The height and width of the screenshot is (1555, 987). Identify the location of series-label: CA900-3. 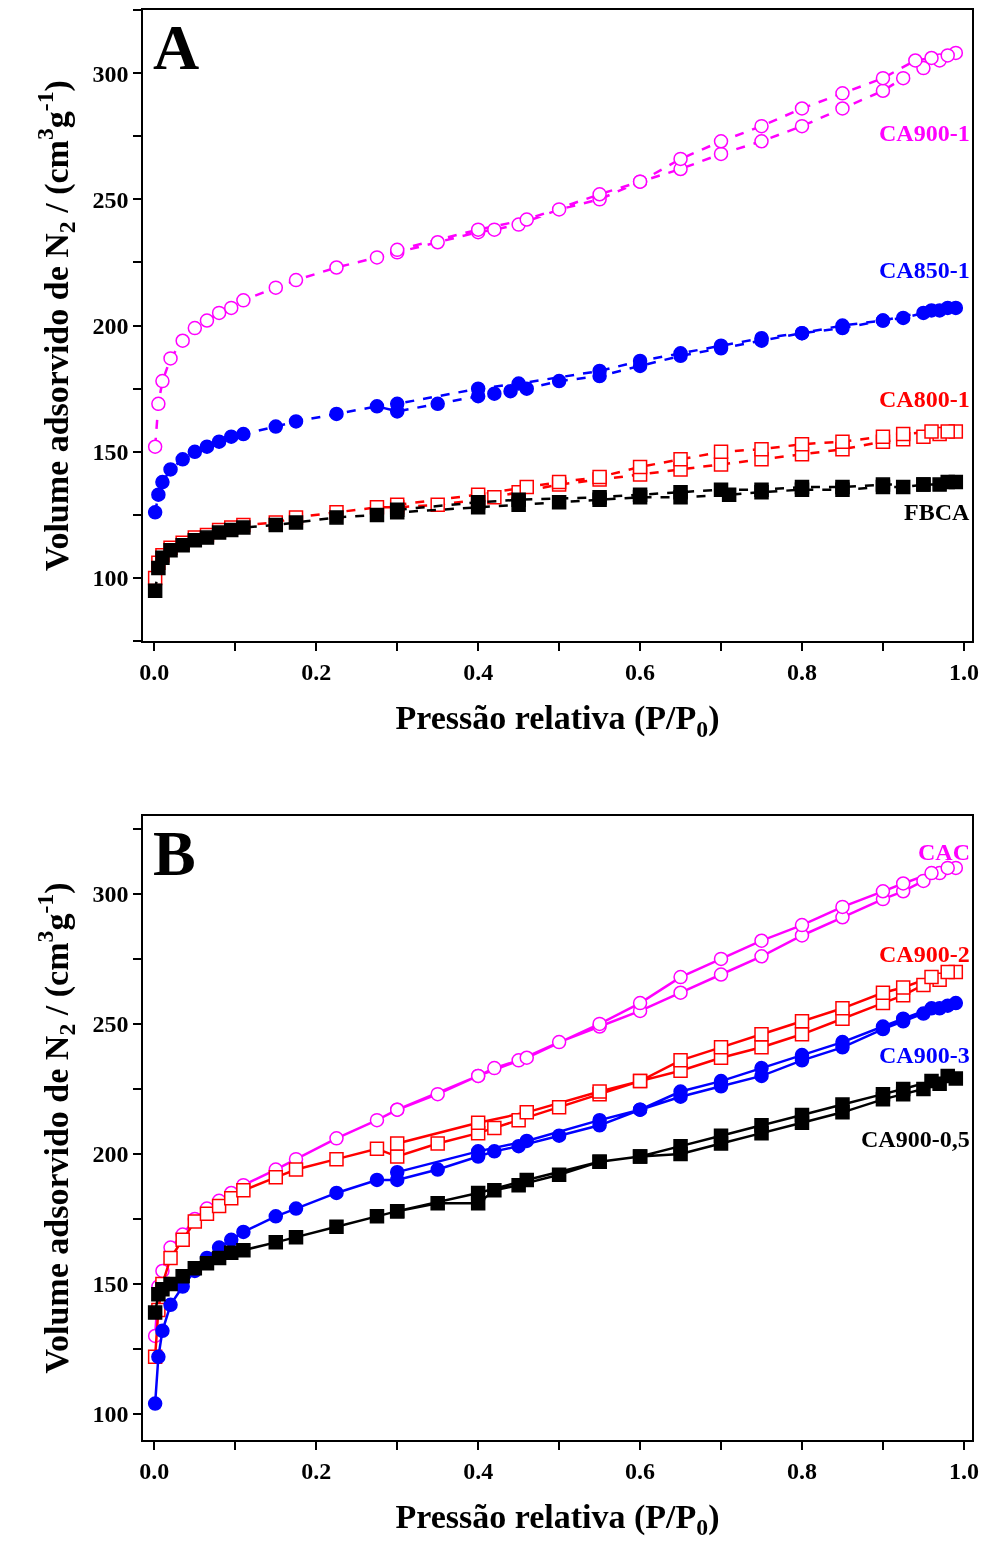
(924, 1055).